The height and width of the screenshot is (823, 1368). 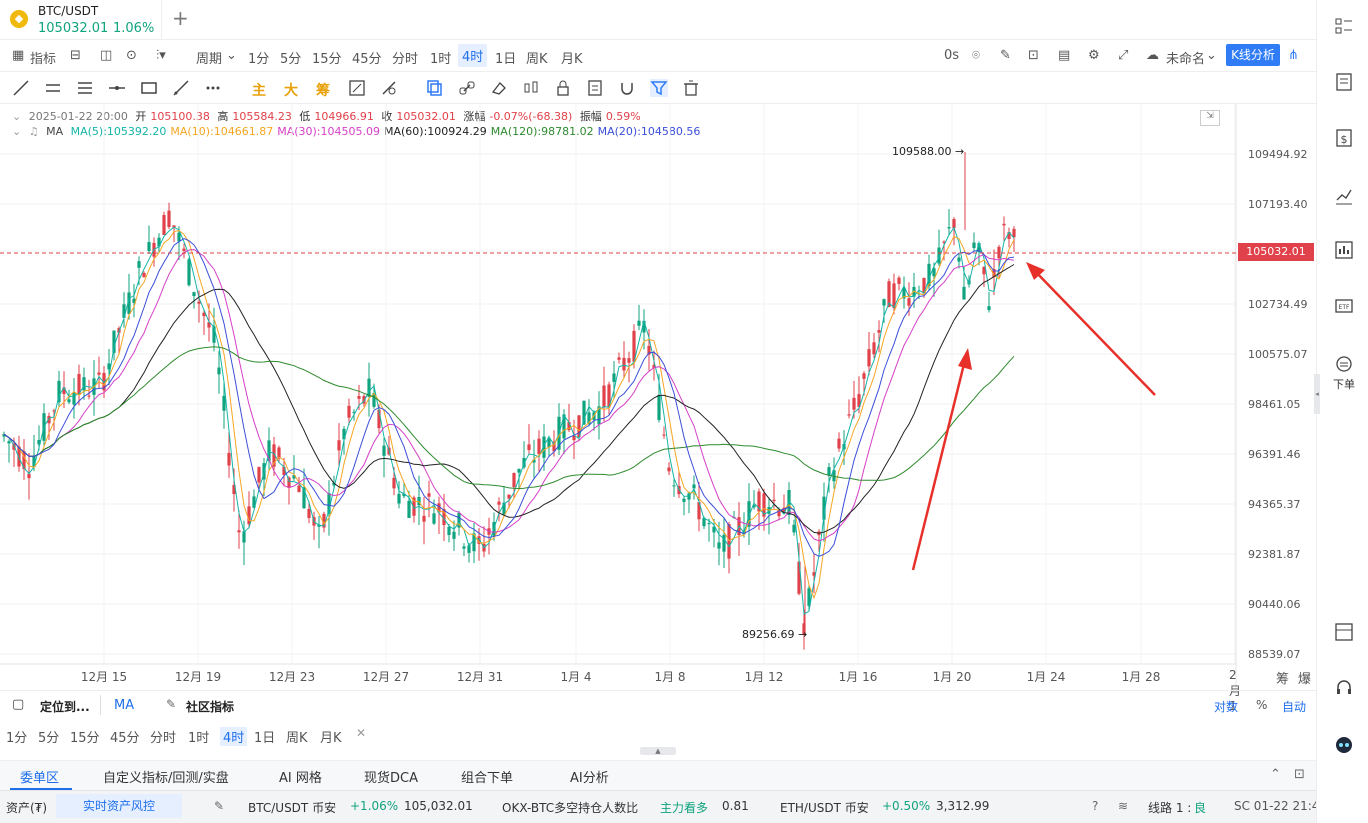 I want to click on camera-icon: ⌾, so click(x=976, y=55).